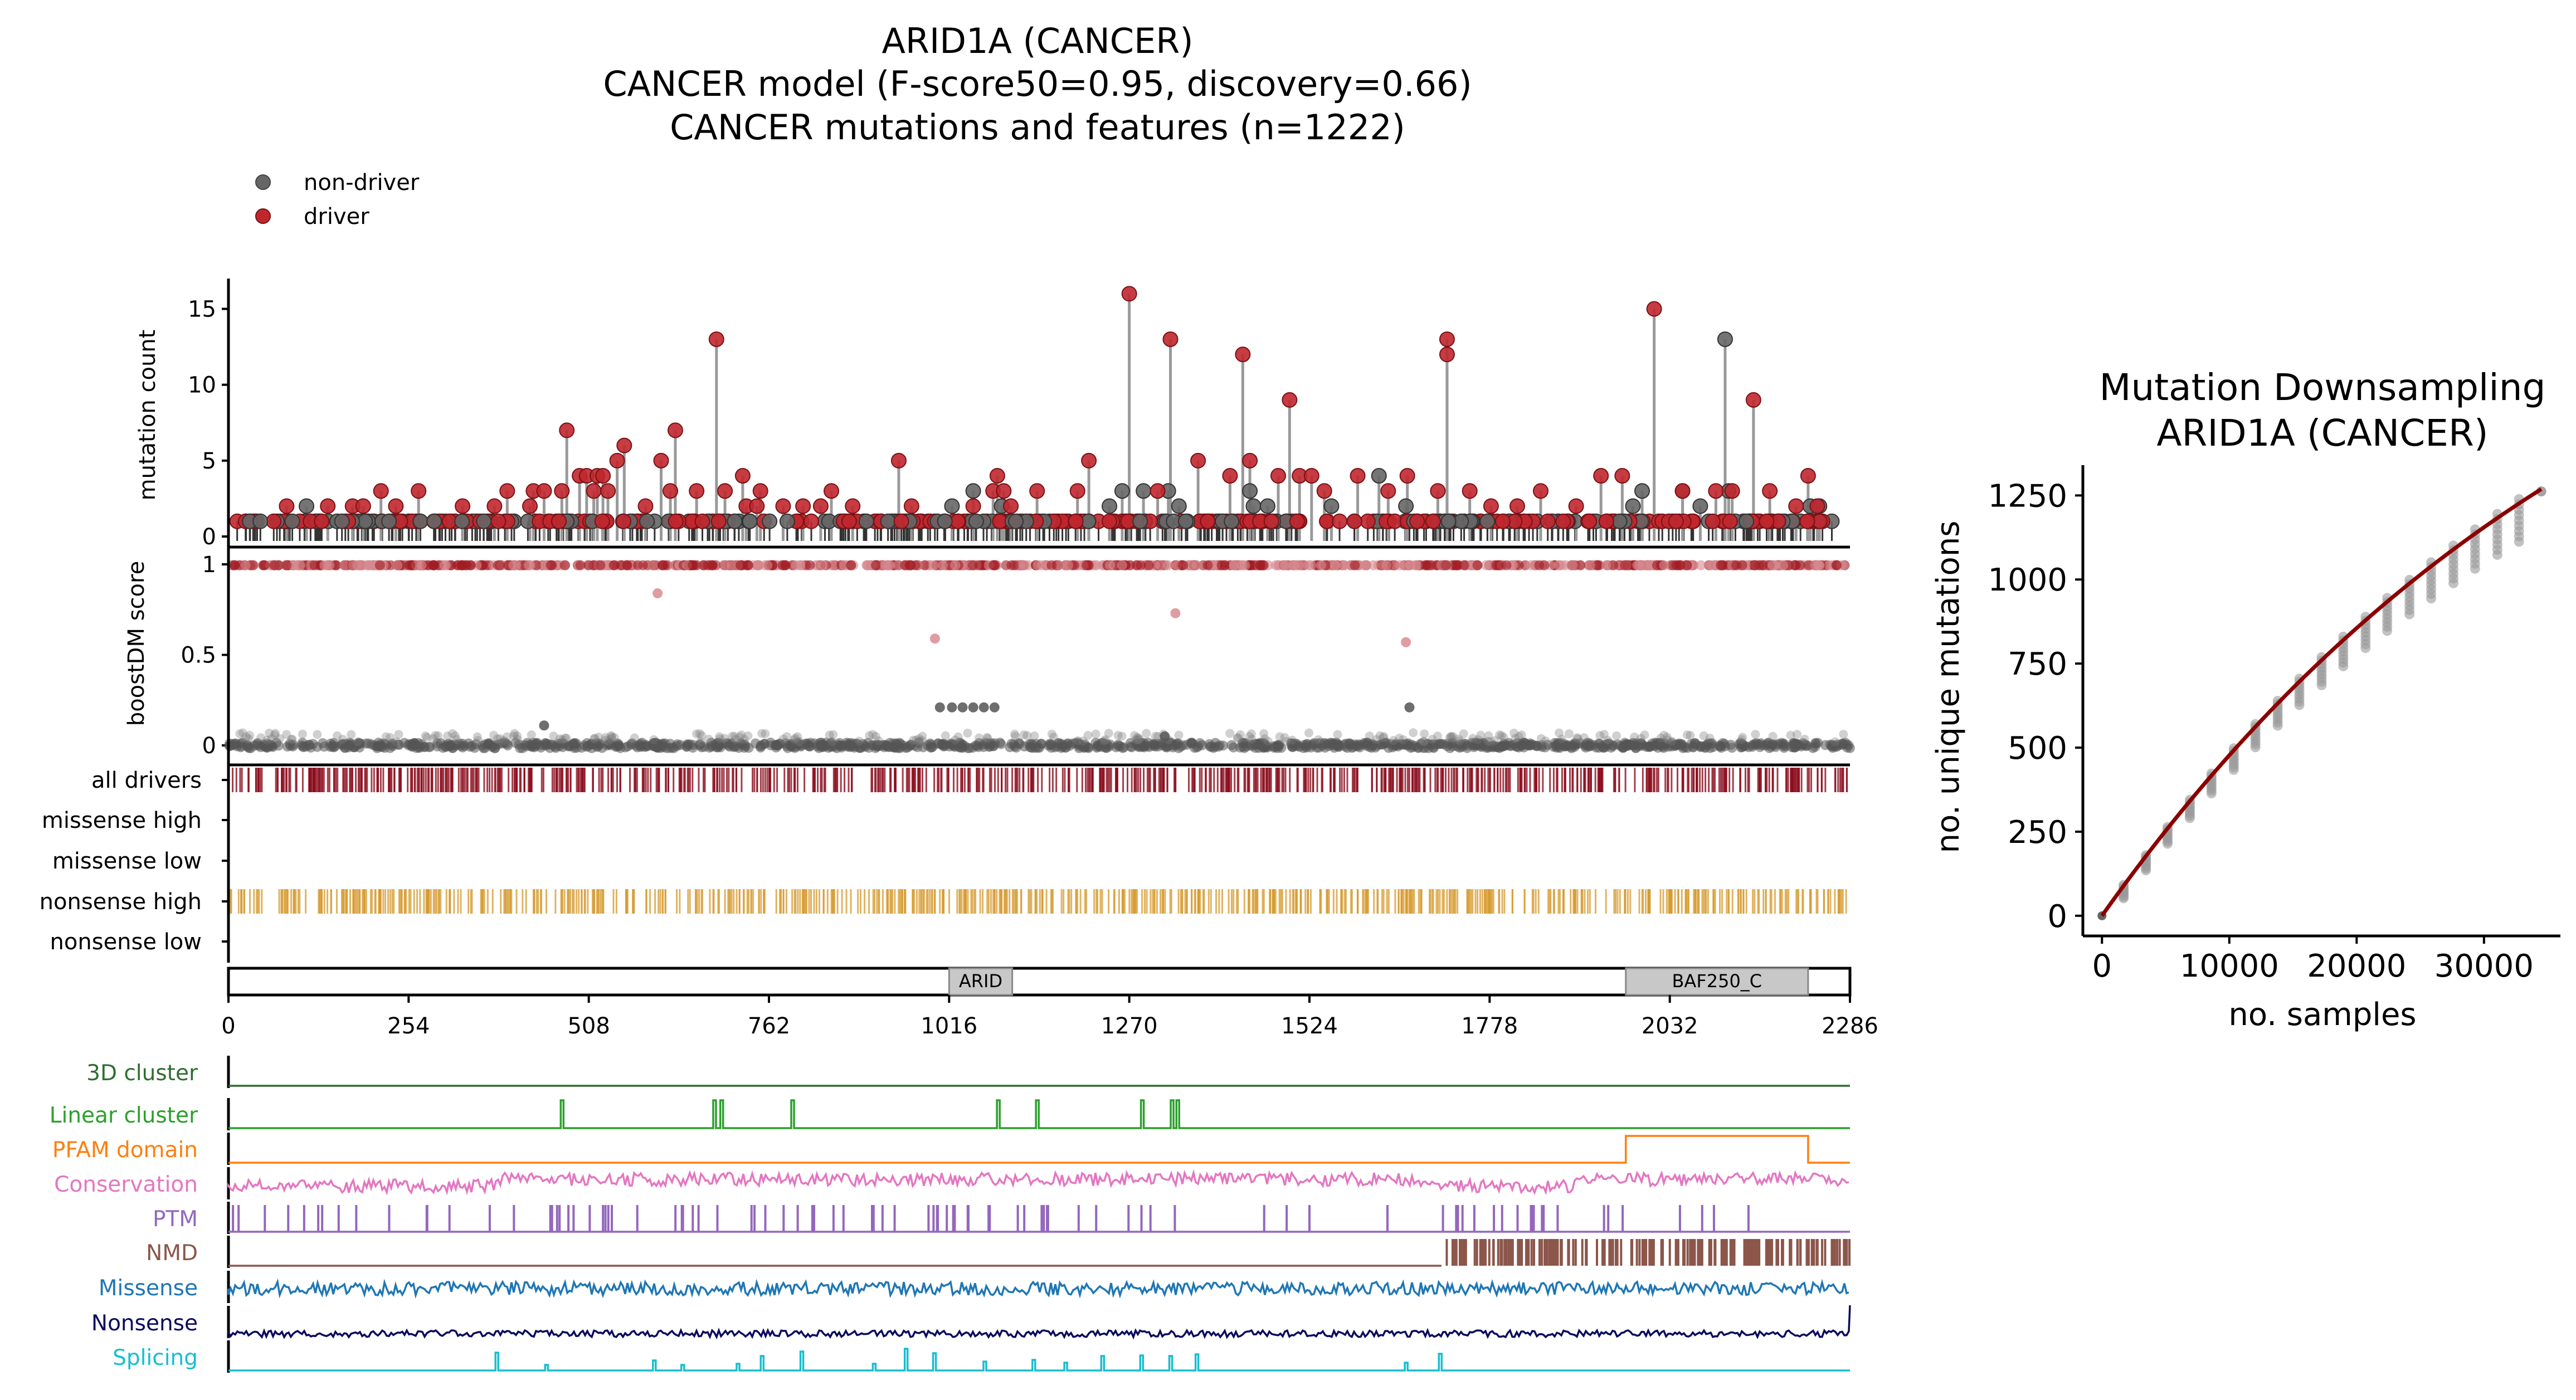 Image resolution: width=2576 pixels, height=1400 pixels. Describe the element at coordinates (1038, 41) in the screenshot. I see `title-line-1: ARID1A (CANCER)` at that location.